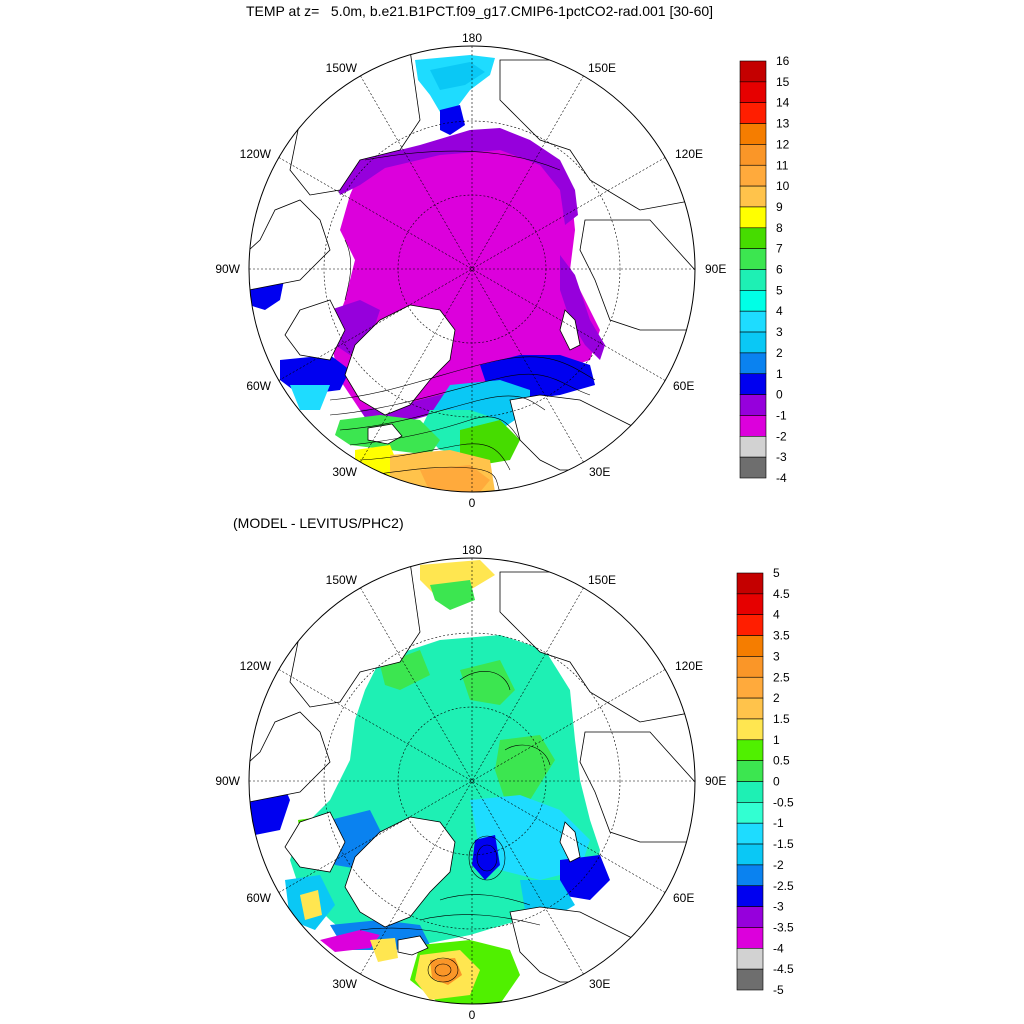 The height and width of the screenshot is (1024, 1024). What do you see at coordinates (413, 945) in the screenshot?
I see `iceland-b` at bounding box center [413, 945].